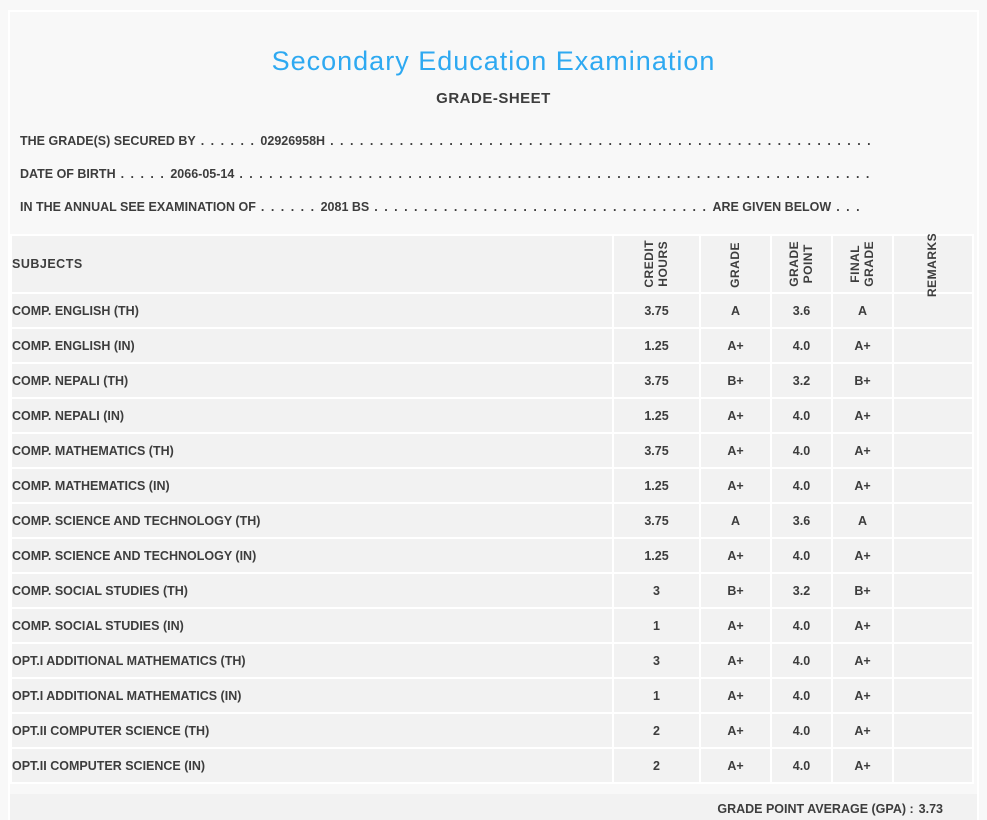 This screenshot has height=820, width=987. What do you see at coordinates (493, 807) in the screenshot?
I see `gpa-footer: GRADE POINT AVERAGE (GPA) : 3.73` at bounding box center [493, 807].